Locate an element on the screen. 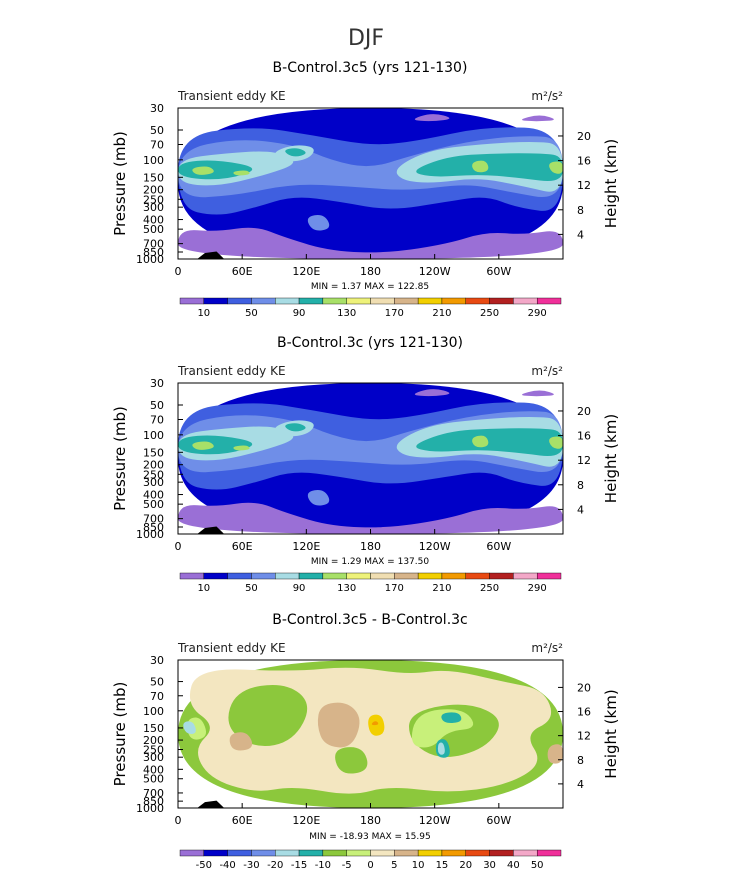 The width and height of the screenshot is (733, 873). x-tick-label: 60E is located at coordinates (242, 271).